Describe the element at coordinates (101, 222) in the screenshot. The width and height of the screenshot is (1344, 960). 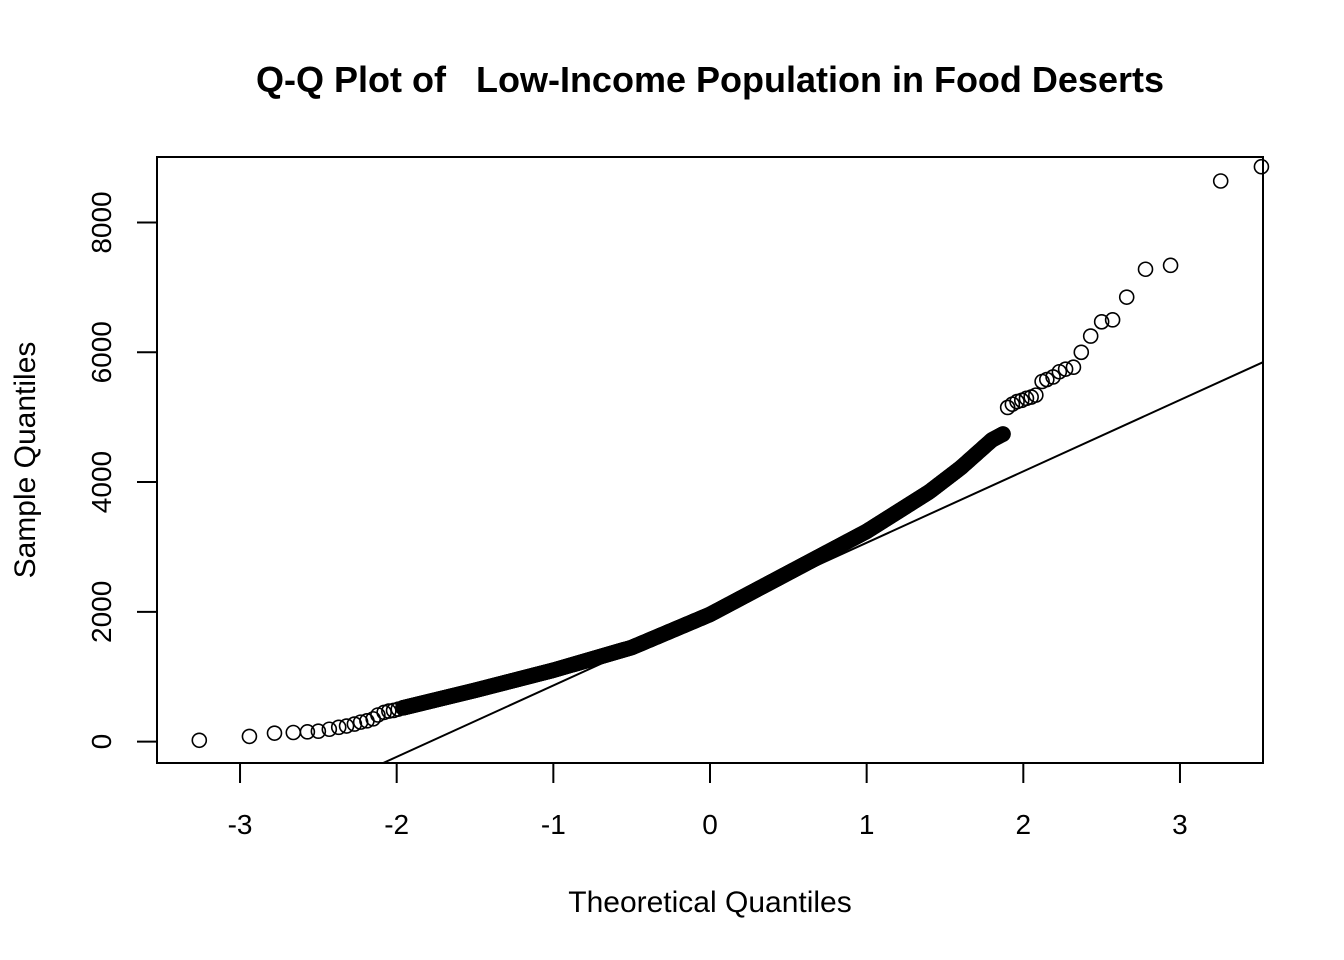
I see `y-tick-label: 8000` at that location.